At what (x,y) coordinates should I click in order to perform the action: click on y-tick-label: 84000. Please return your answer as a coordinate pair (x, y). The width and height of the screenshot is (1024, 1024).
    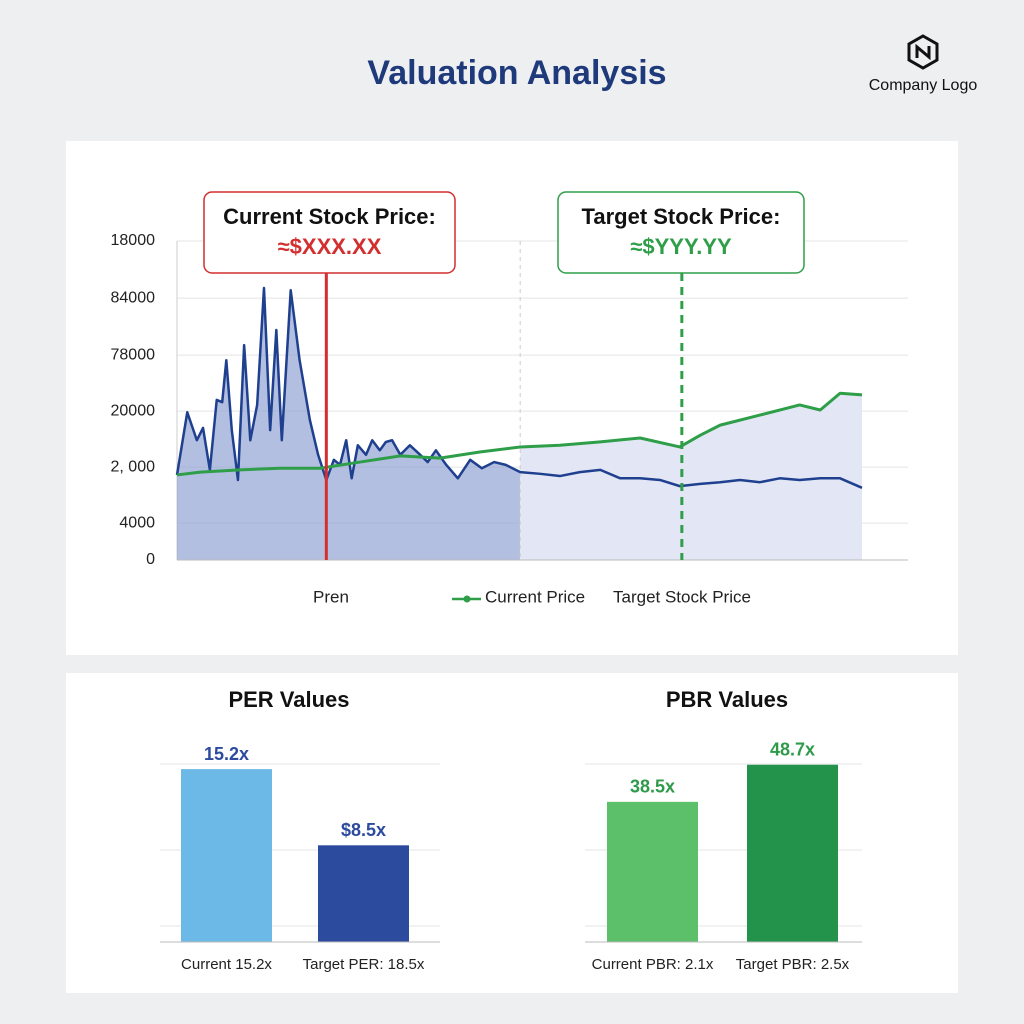
    Looking at the image, I should click on (133, 297).